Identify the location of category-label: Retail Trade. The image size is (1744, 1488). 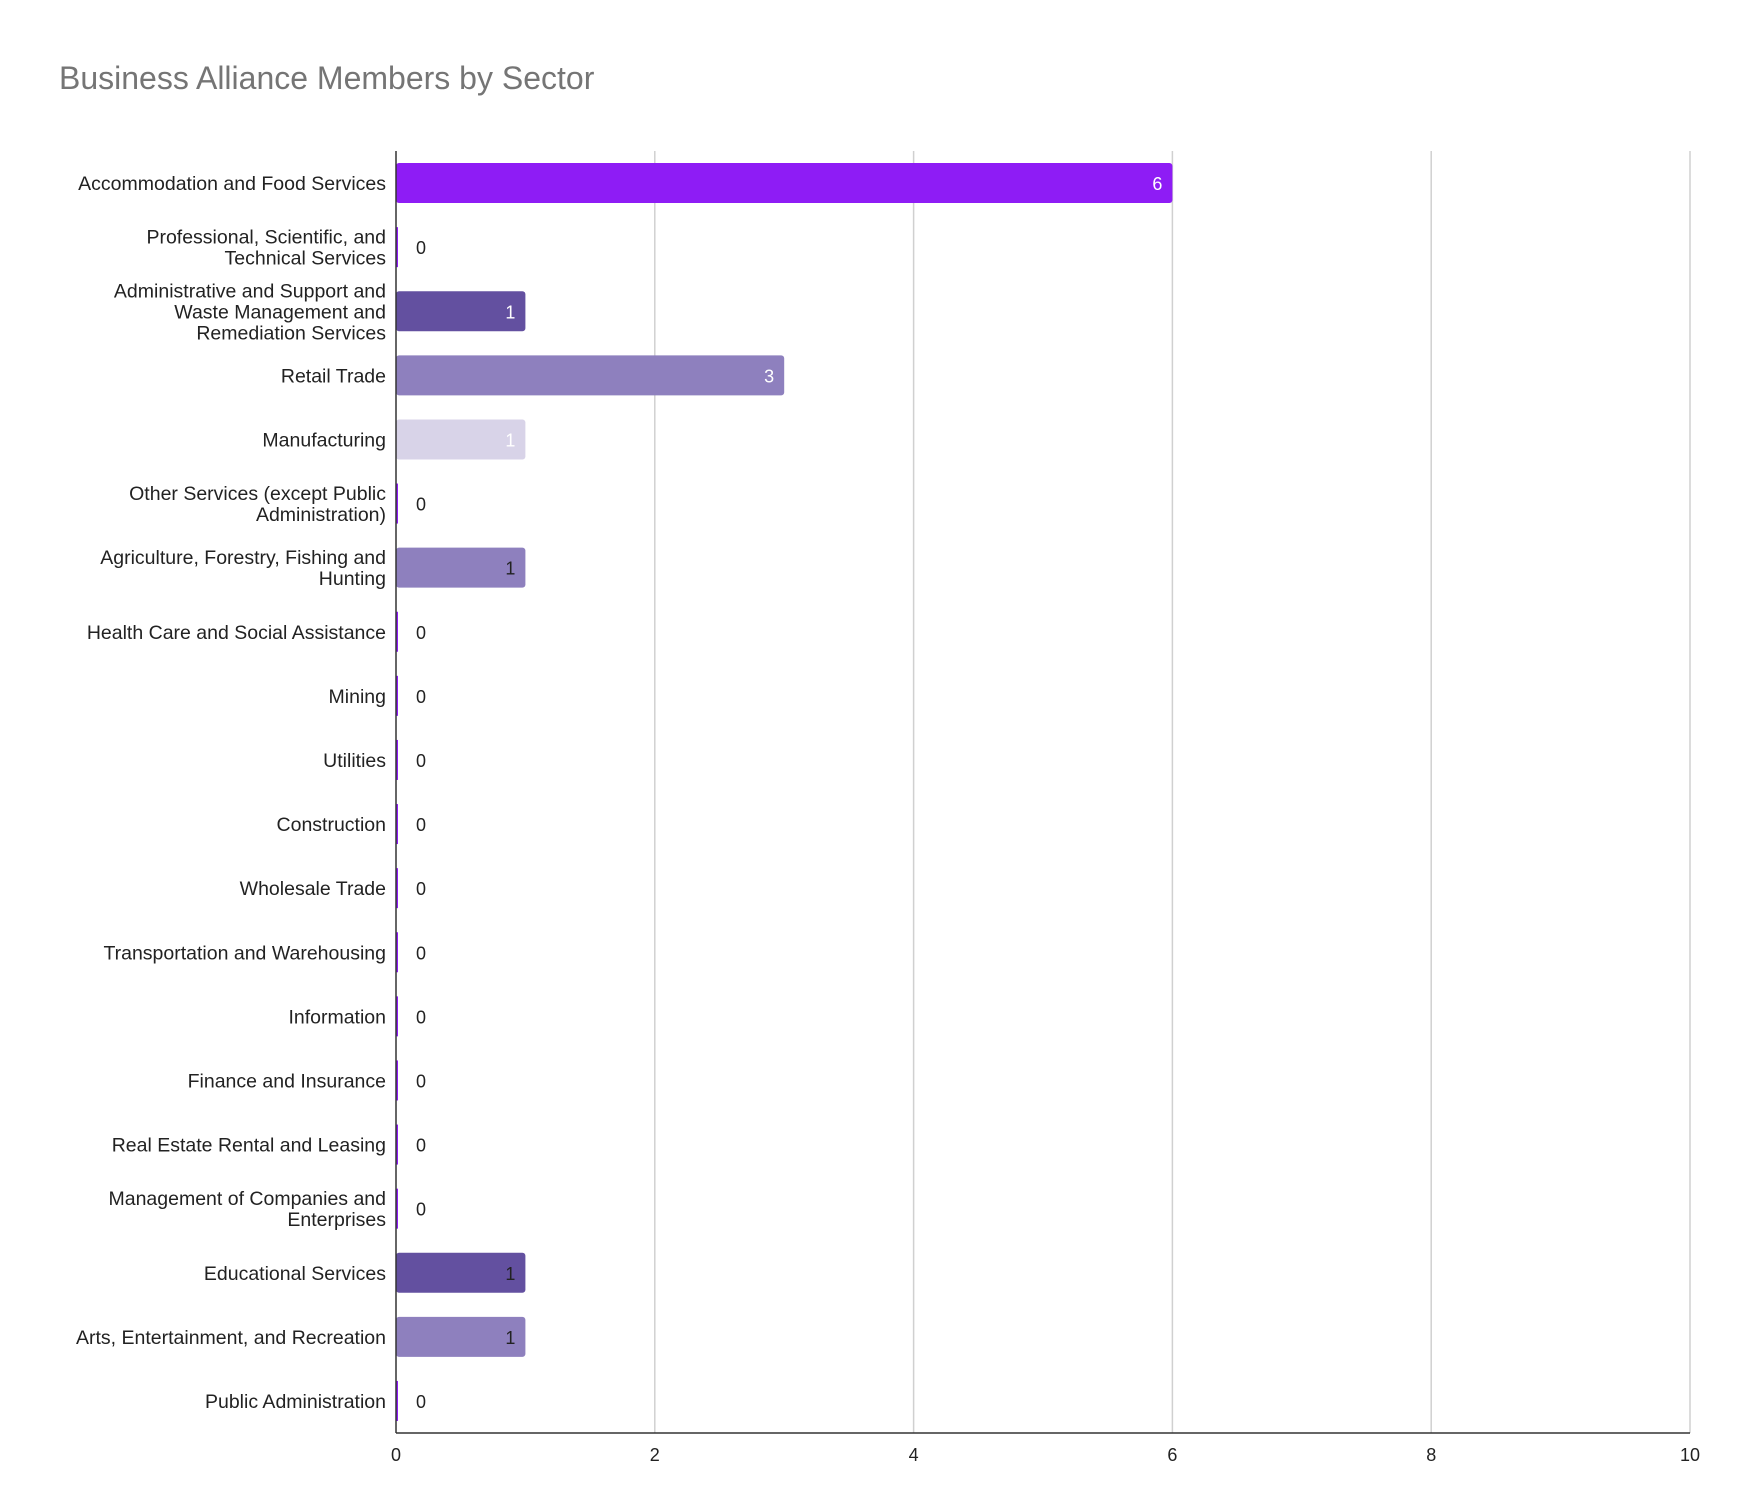
(333, 376).